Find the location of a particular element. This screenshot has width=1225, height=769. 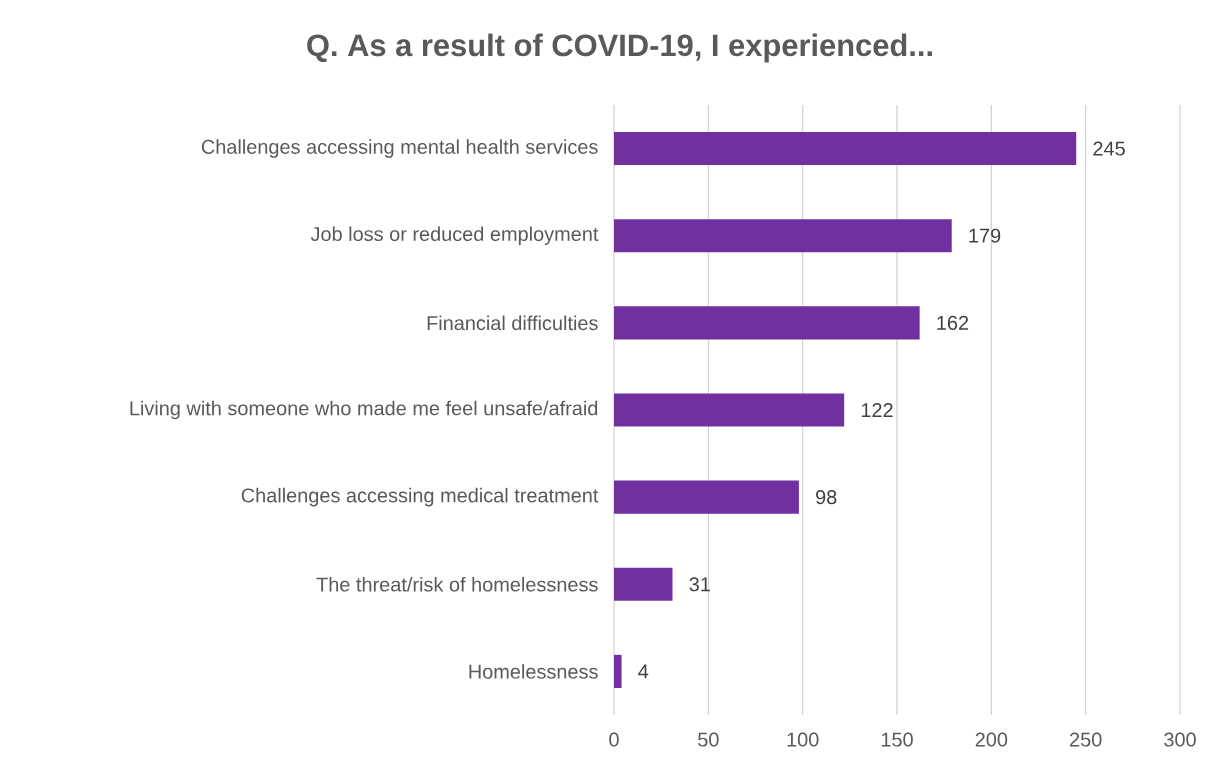

y-tick-label: Homelessness is located at coordinates (533, 671).